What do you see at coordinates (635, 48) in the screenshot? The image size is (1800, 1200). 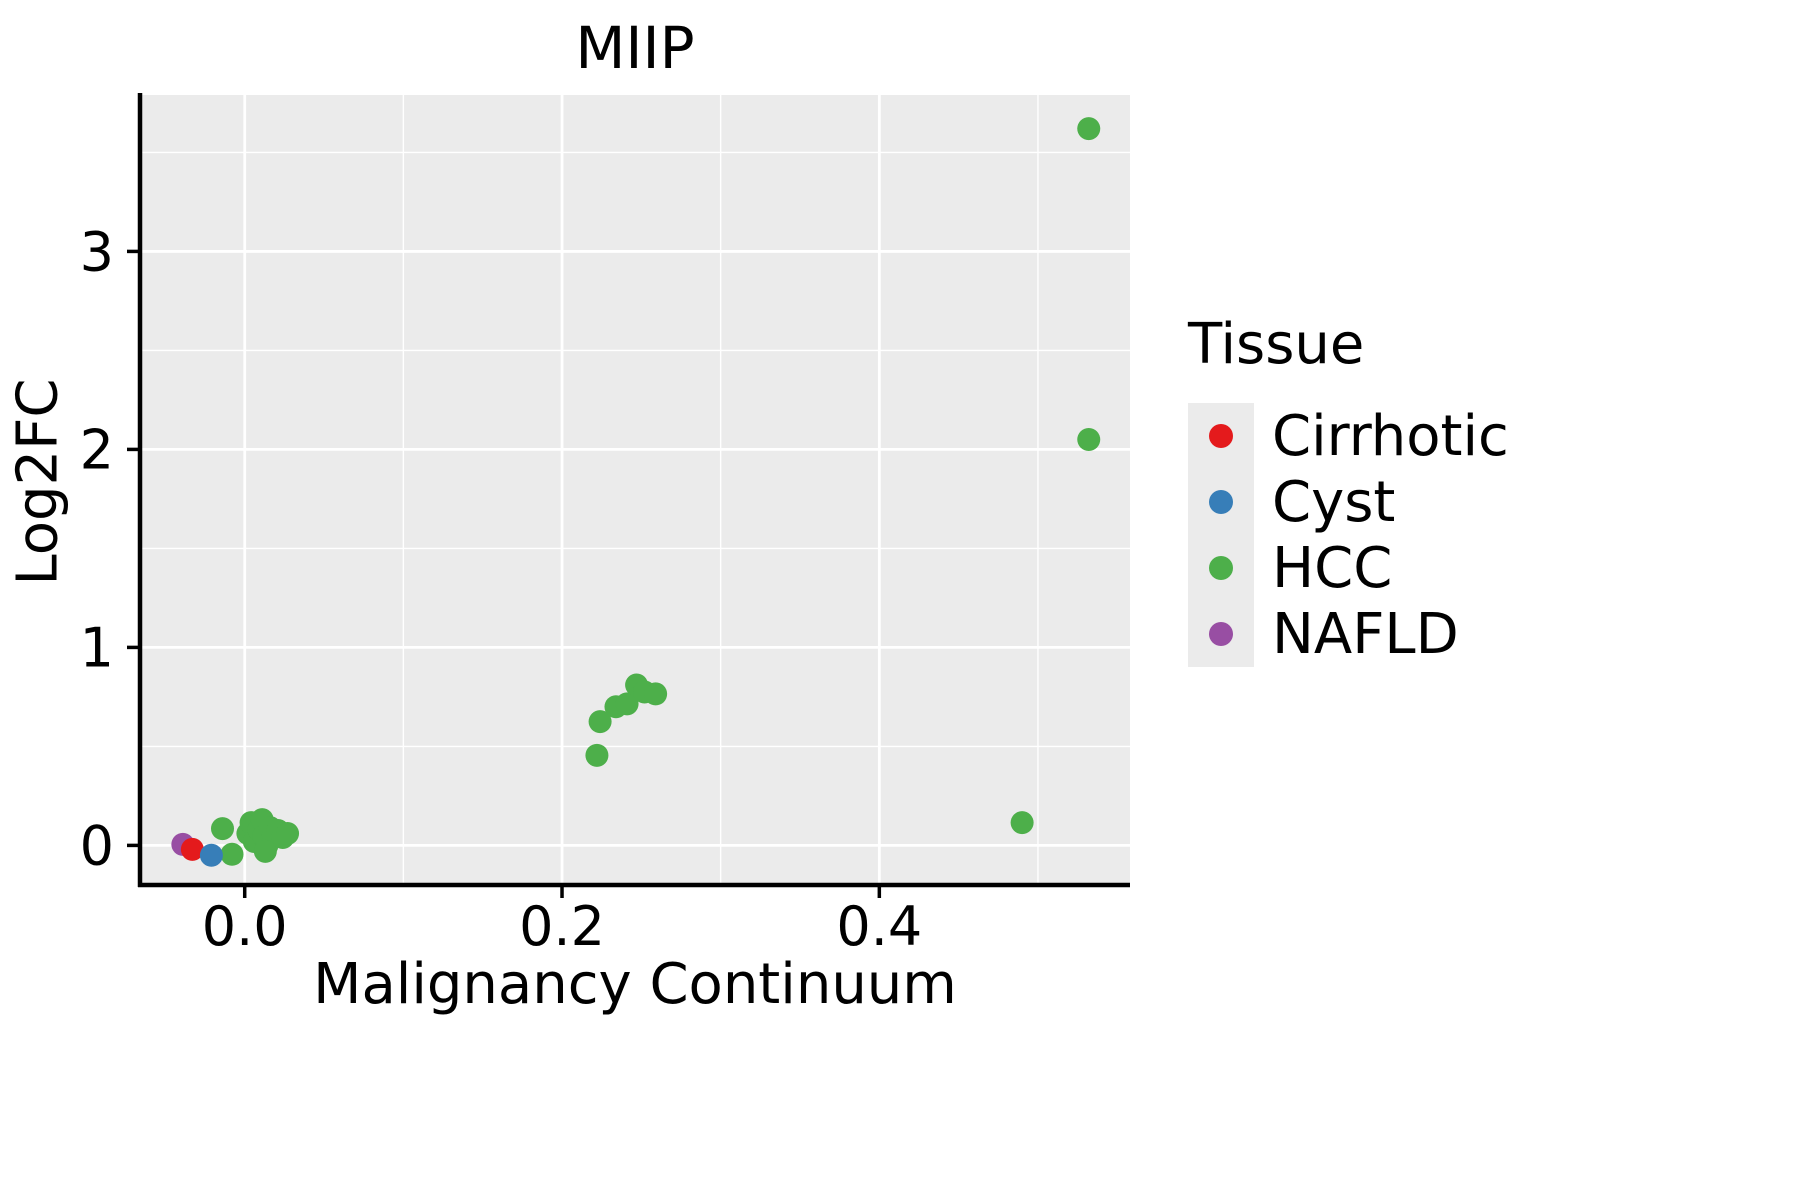 I see `chart-title: MIIP` at bounding box center [635, 48].